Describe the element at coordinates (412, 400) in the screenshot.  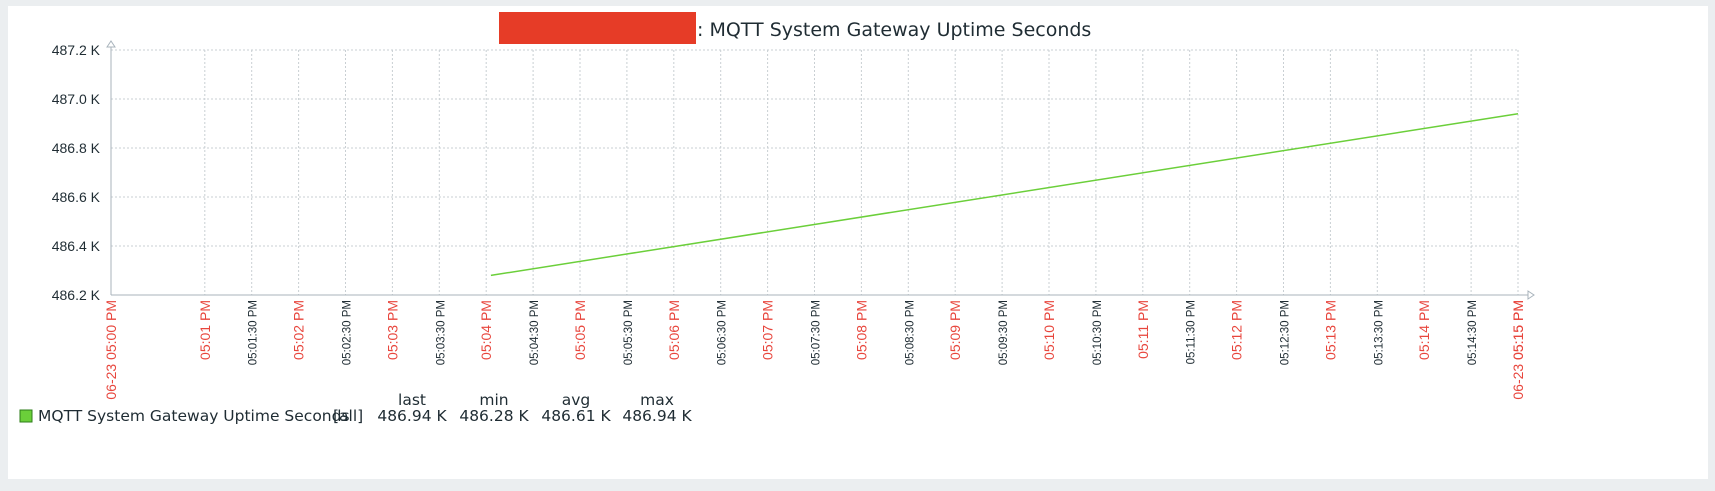
I see `legend-header-last: last` at that location.